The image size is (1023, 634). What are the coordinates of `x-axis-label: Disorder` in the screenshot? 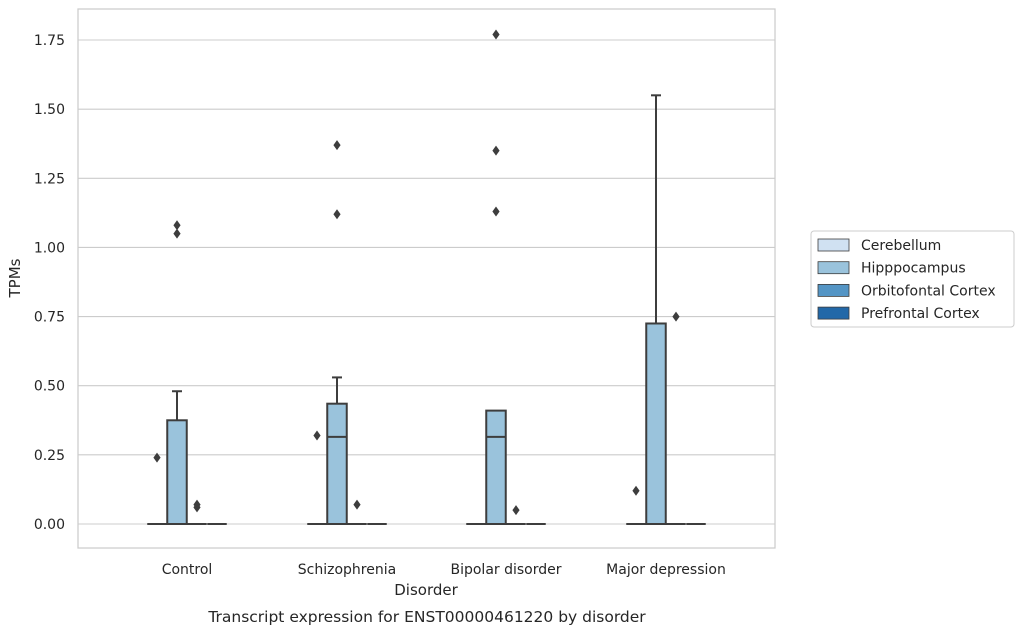 It's located at (426, 590).